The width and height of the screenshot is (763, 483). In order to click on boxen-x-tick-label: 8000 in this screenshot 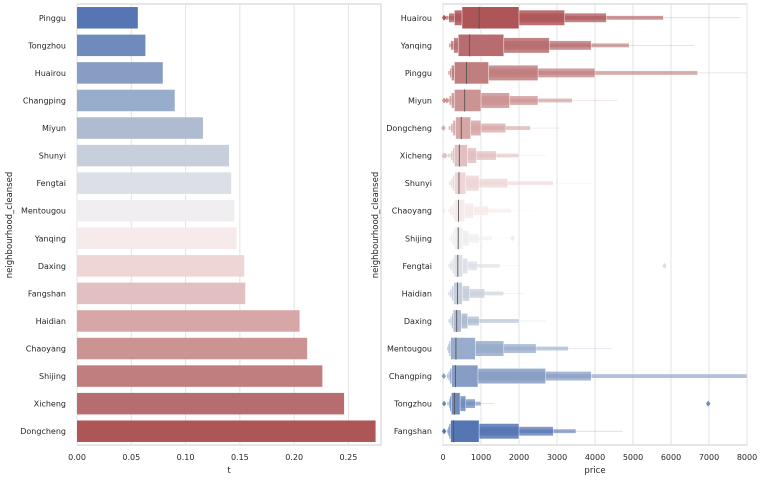, I will do `click(747, 457)`.